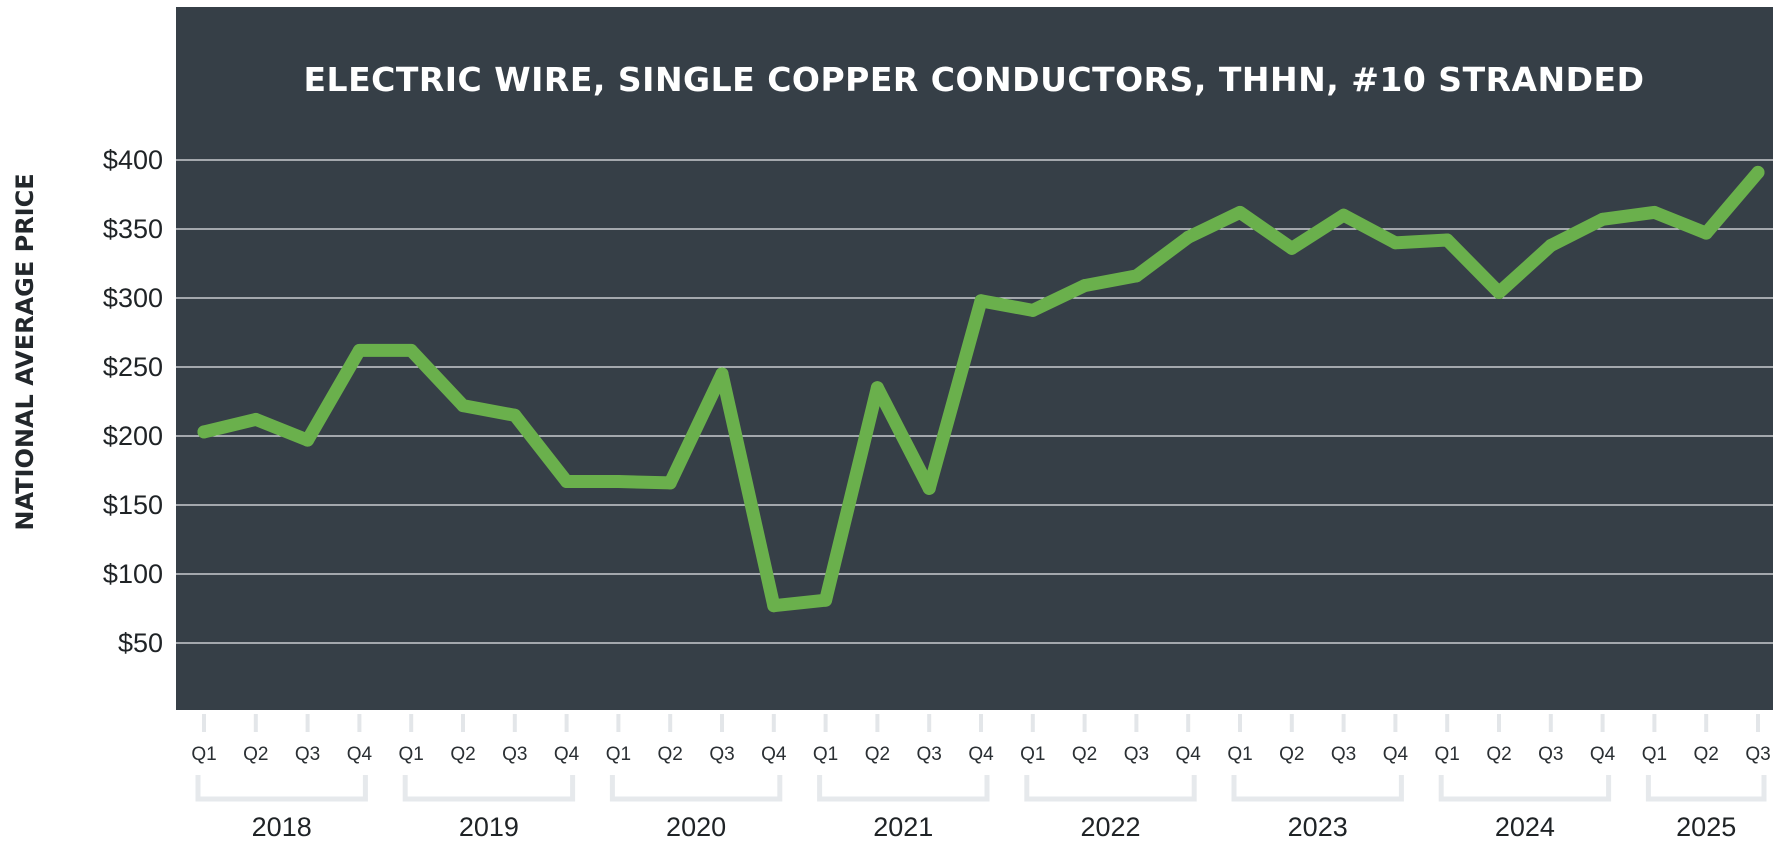  What do you see at coordinates (282, 827) in the screenshot?
I see `year-label-2018: 2018` at bounding box center [282, 827].